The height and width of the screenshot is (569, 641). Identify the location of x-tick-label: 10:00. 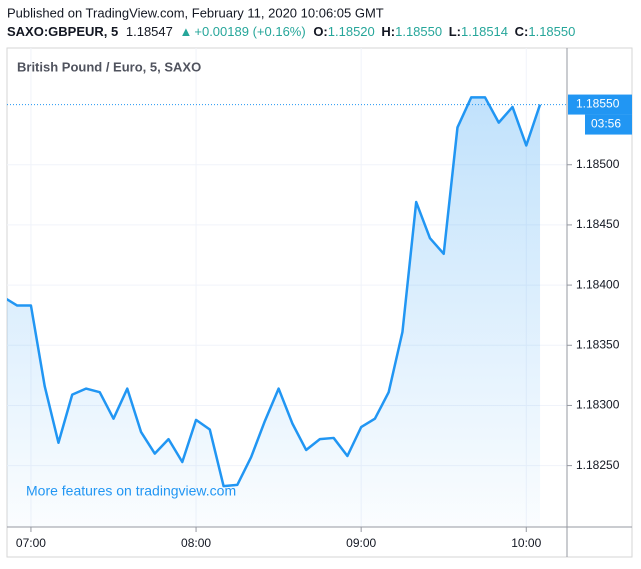
(526, 543).